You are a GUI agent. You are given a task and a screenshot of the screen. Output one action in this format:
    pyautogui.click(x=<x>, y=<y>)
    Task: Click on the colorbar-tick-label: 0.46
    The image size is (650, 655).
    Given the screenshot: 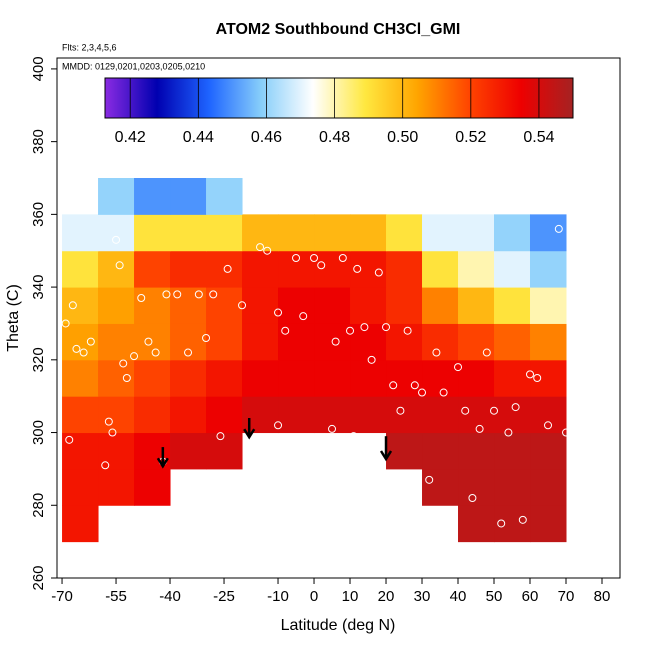 What is the action you would take?
    pyautogui.click(x=266, y=137)
    